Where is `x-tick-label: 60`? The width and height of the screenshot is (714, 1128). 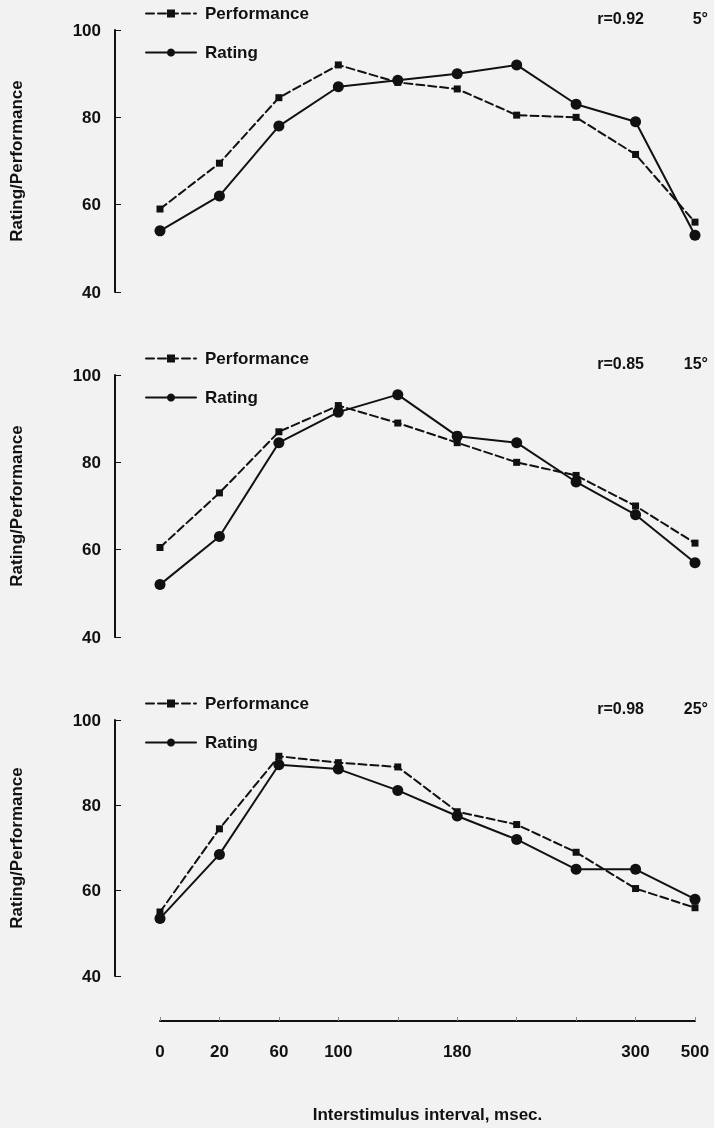 x-tick-label: 60 is located at coordinates (279, 1051).